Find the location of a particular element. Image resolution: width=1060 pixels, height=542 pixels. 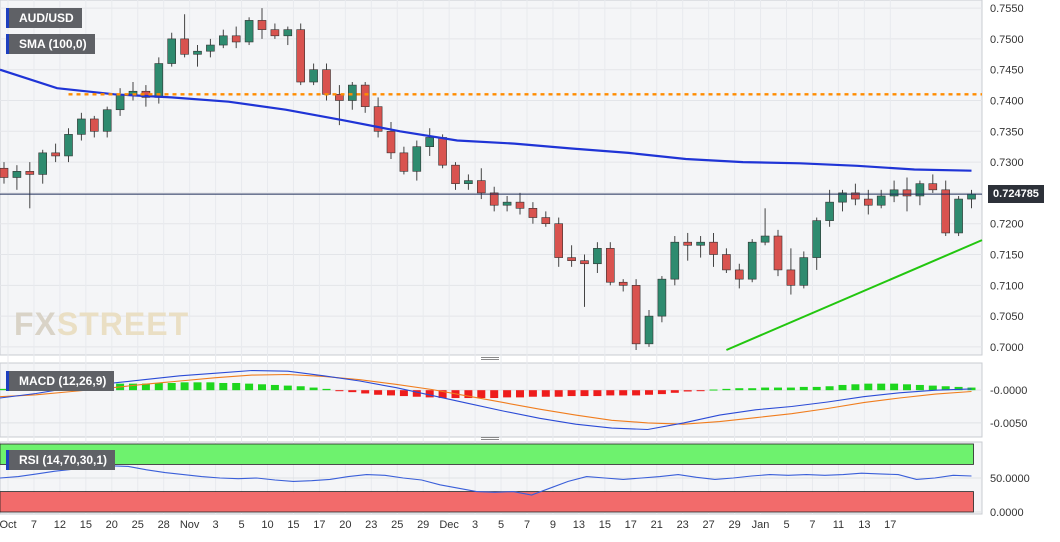

date-tick-label: 23 is located at coordinates (371, 525).